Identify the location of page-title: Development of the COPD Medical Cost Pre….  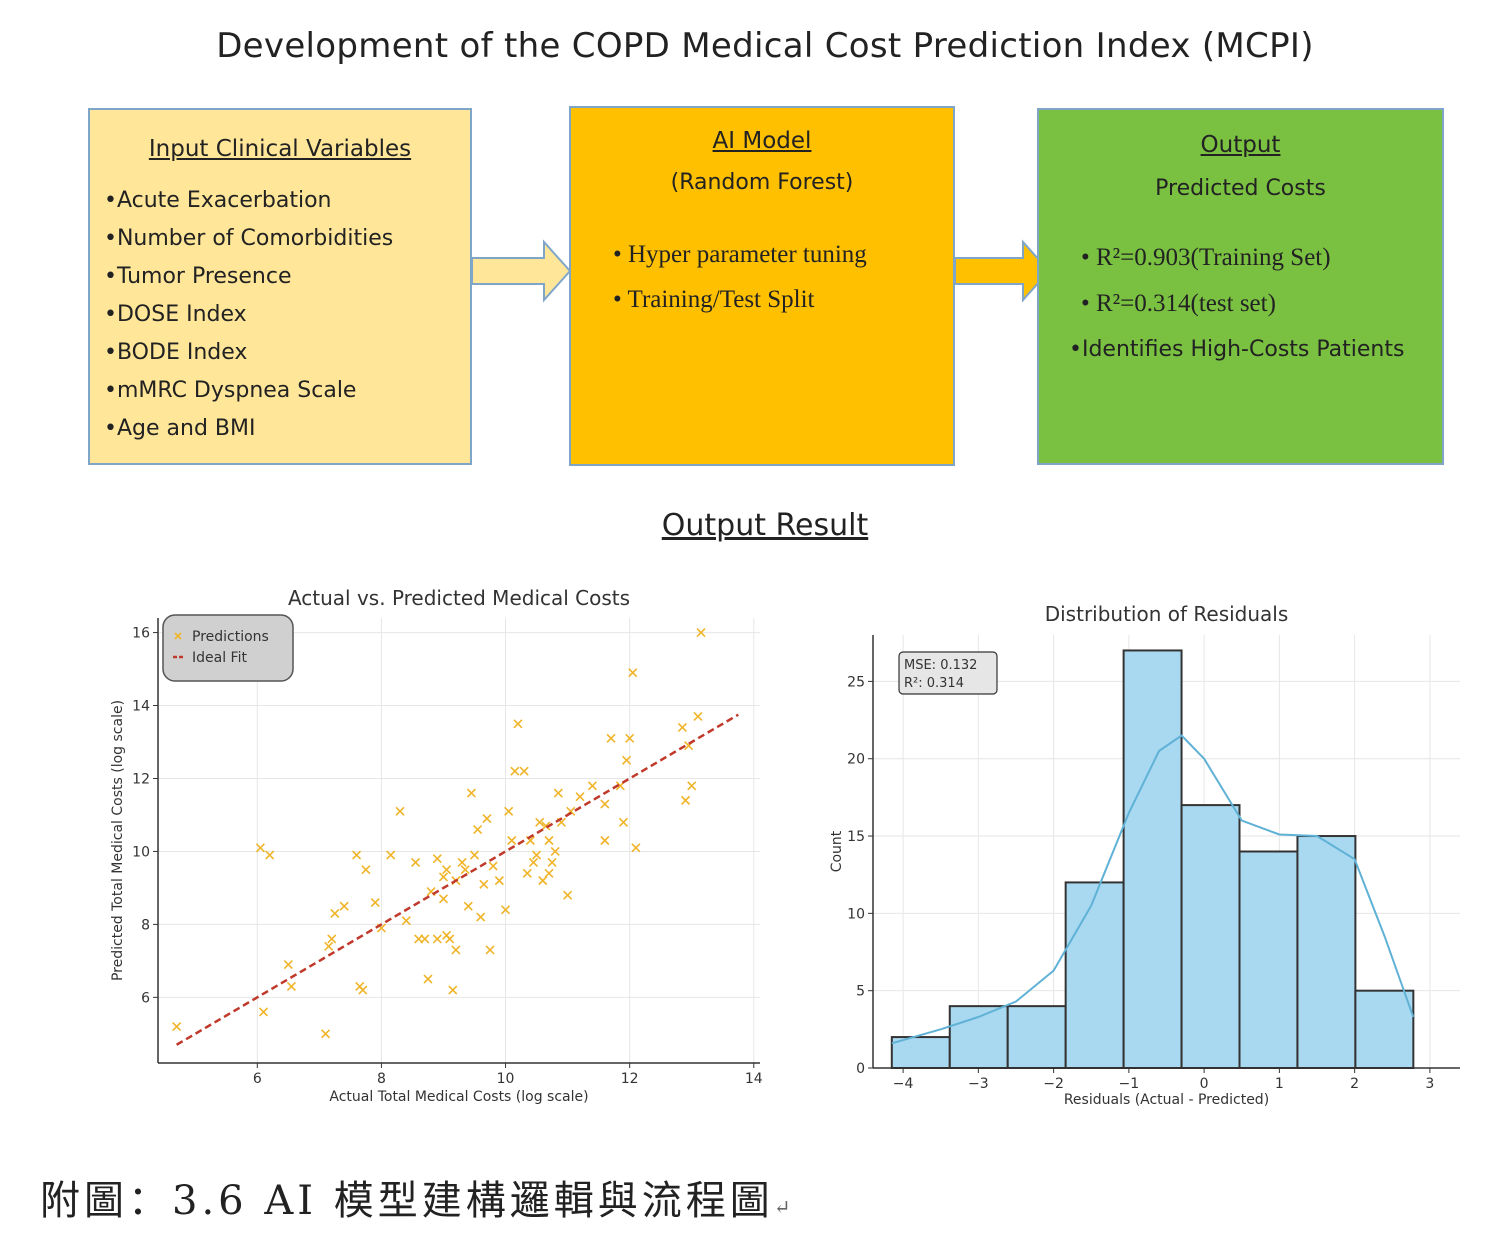
(765, 46).